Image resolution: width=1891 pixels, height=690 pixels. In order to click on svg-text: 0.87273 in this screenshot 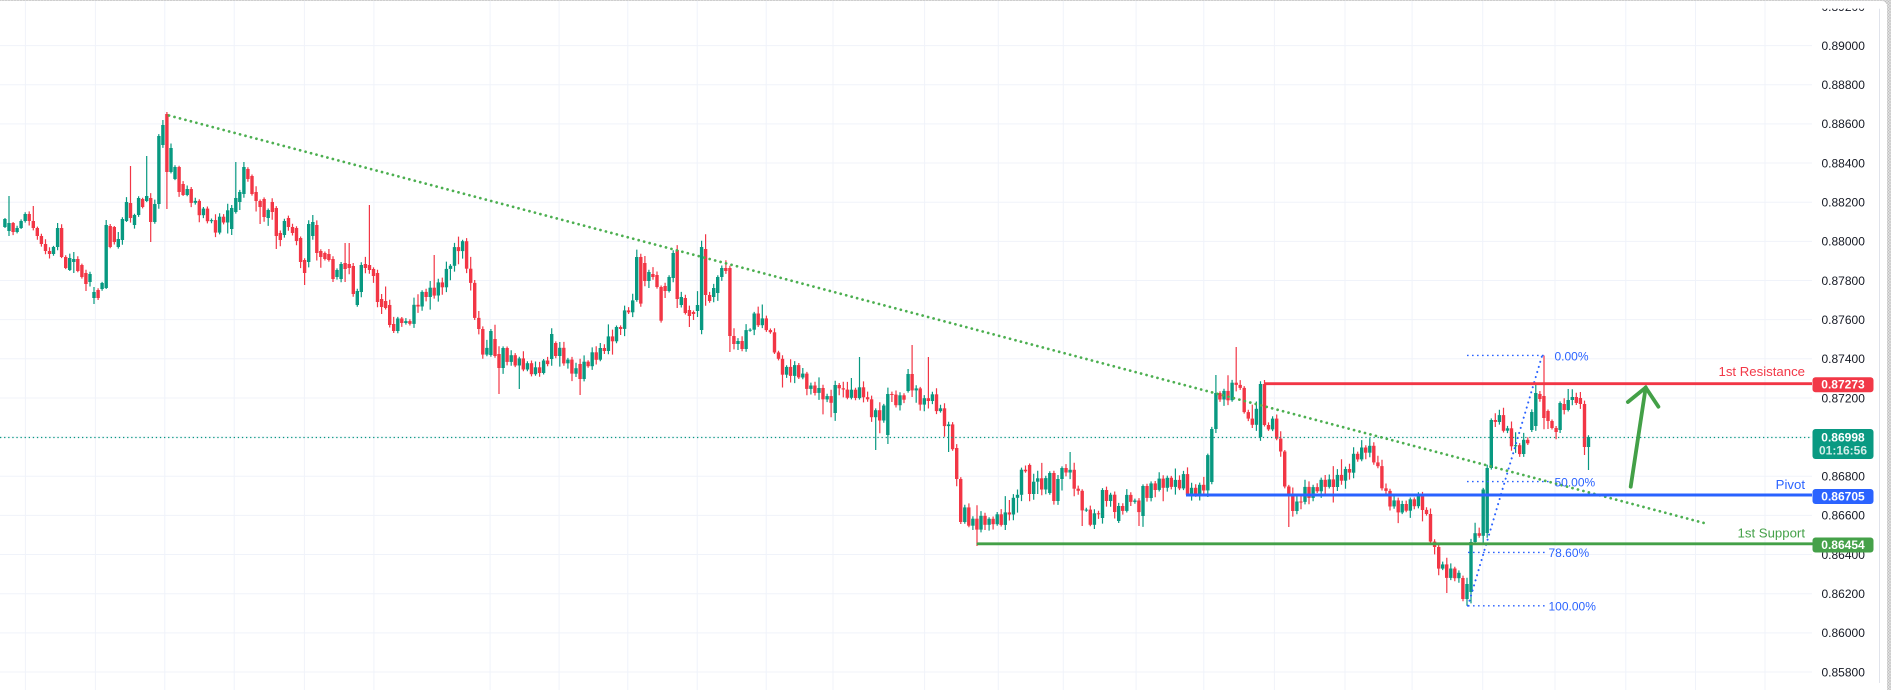, I will do `click(1843, 385)`.